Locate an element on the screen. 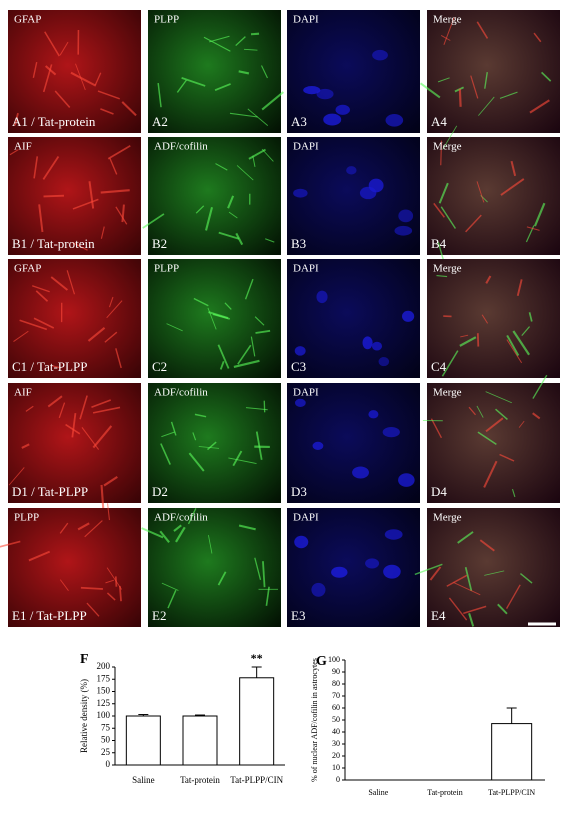  x-tick-label: Tat-protein is located at coordinates (444, 792).